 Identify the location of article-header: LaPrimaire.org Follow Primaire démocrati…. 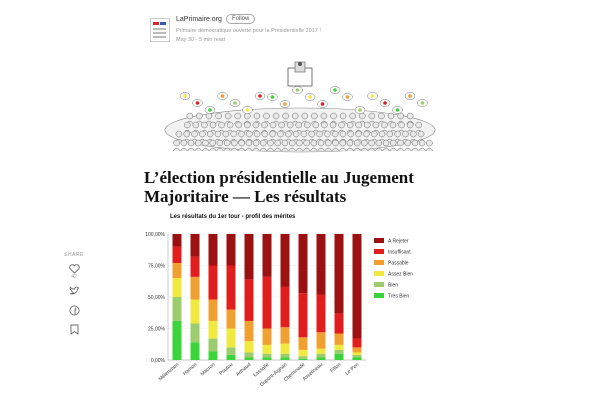
(300, 32).